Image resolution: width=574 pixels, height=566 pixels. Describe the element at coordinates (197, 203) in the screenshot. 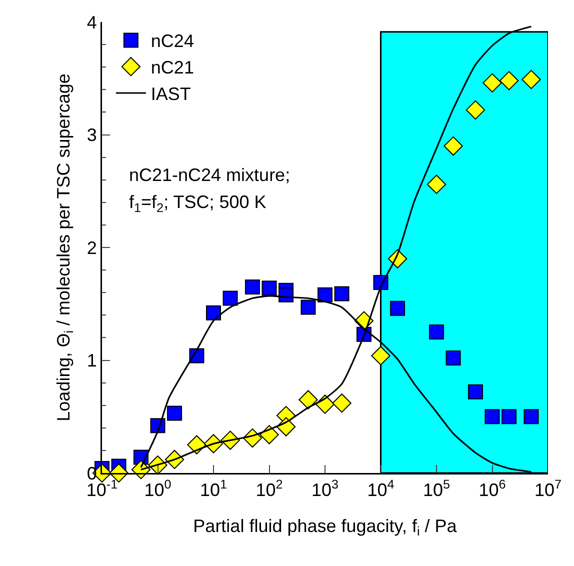

I see `annotation: f$_{1}$=f$_{2}$; TSC; 500 K` at that location.